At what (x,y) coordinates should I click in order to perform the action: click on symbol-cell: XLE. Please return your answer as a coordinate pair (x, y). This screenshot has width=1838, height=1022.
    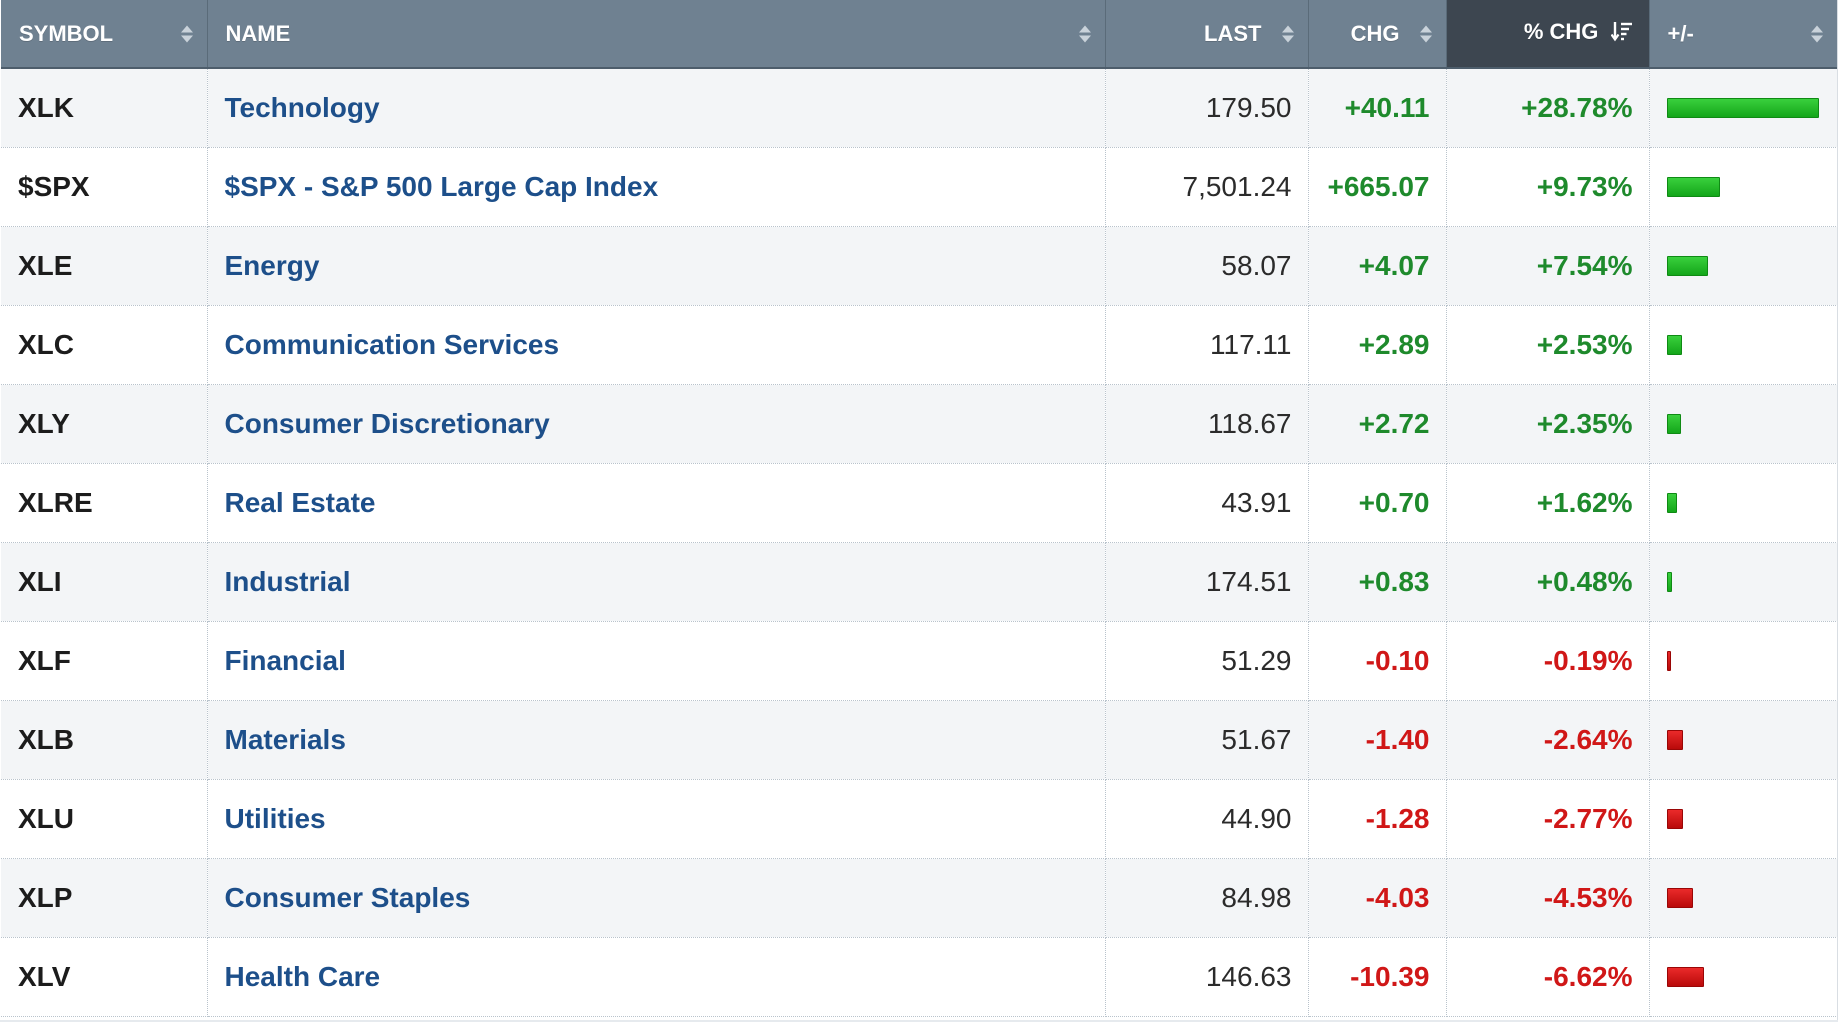
    Looking at the image, I should click on (104, 266).